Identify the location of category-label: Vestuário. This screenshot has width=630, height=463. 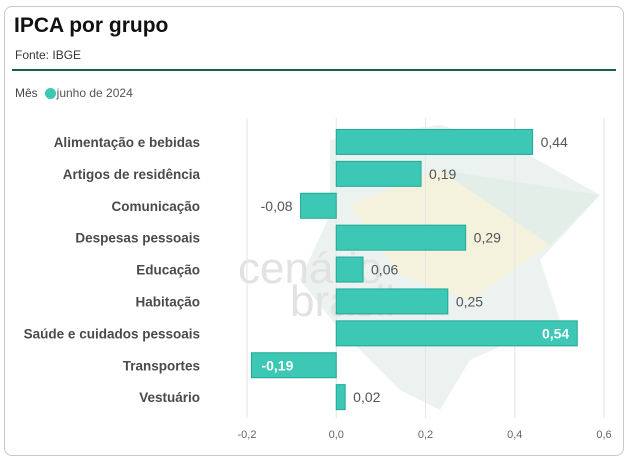
(169, 397).